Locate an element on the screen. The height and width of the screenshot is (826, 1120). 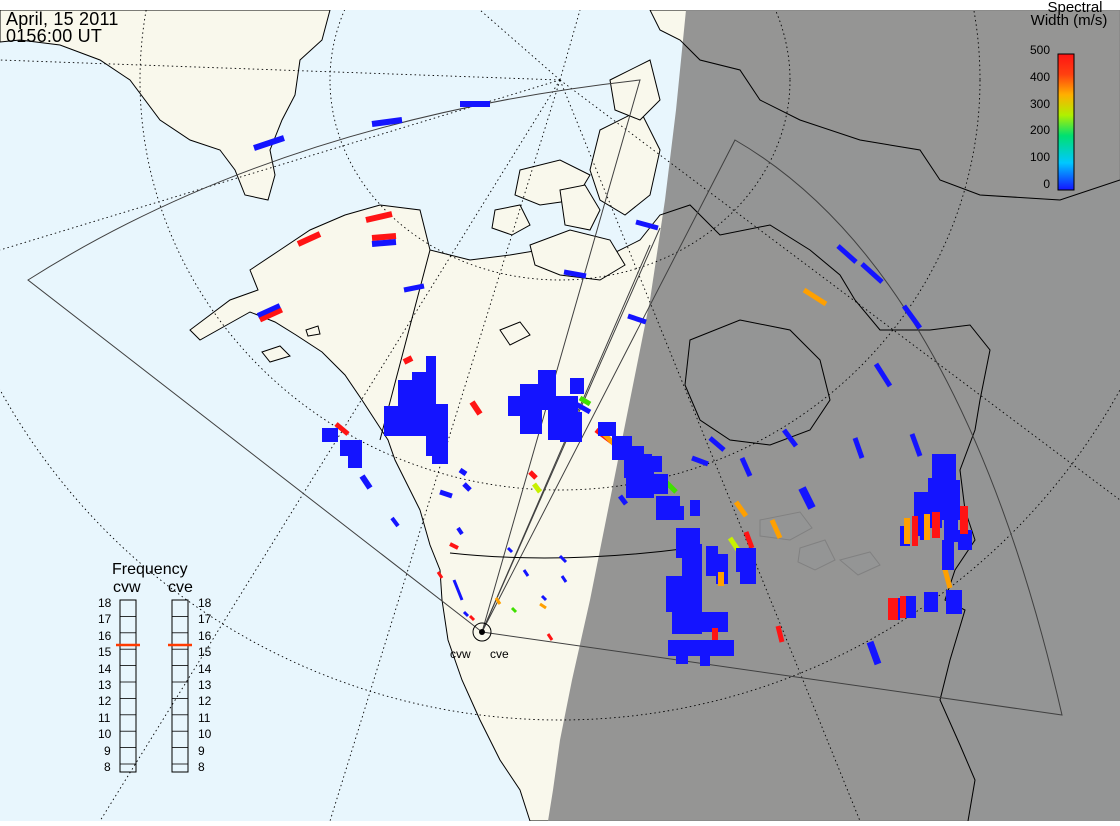
frequency-title: Frequency is located at coordinates (150, 569).